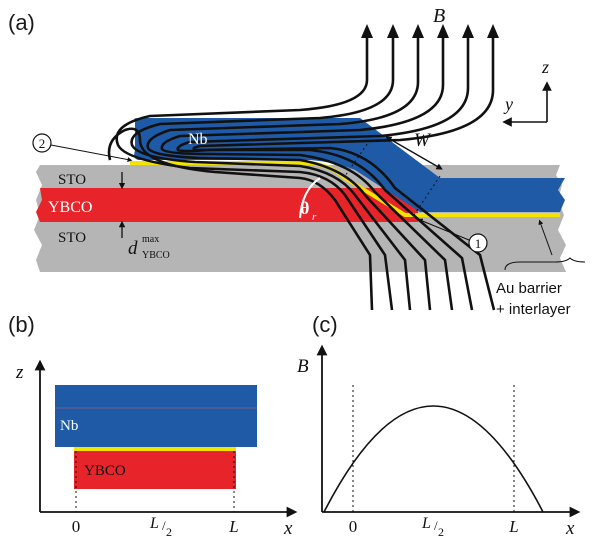 The height and width of the screenshot is (539, 594). I want to click on c-y-label: B, so click(303, 366).